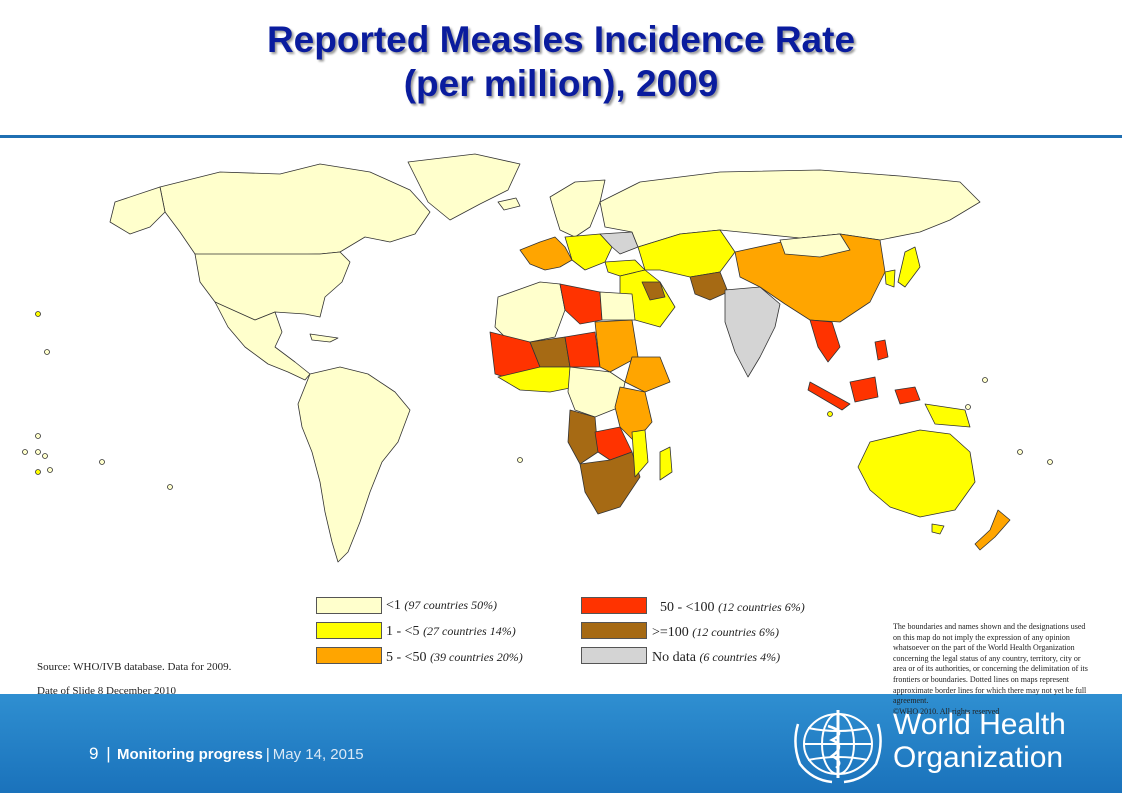 Image resolution: width=1122 pixels, height=793 pixels. What do you see at coordinates (134, 667) in the screenshot?
I see `source-note: Source: WHO/IVB database. Data for 2009.` at bounding box center [134, 667].